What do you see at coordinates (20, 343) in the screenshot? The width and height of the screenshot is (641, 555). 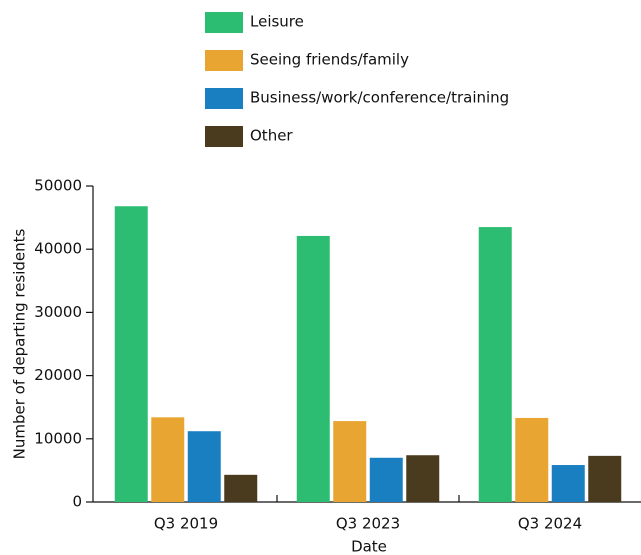 I see `y-axis-label: Number of departing residents` at bounding box center [20, 343].